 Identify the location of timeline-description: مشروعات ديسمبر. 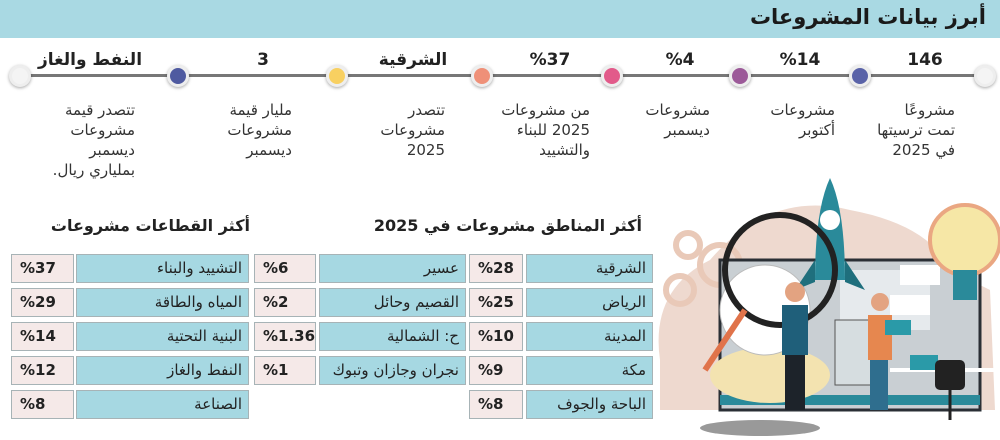
(677, 120).